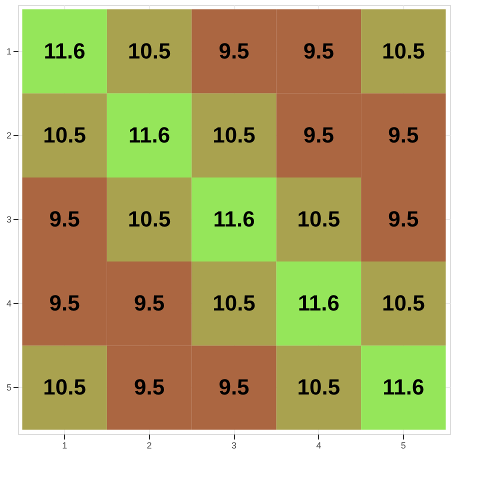 This screenshot has height=485, width=497. Describe the element at coordinates (319, 445) in the screenshot. I see `x-tick-label: 4` at that location.